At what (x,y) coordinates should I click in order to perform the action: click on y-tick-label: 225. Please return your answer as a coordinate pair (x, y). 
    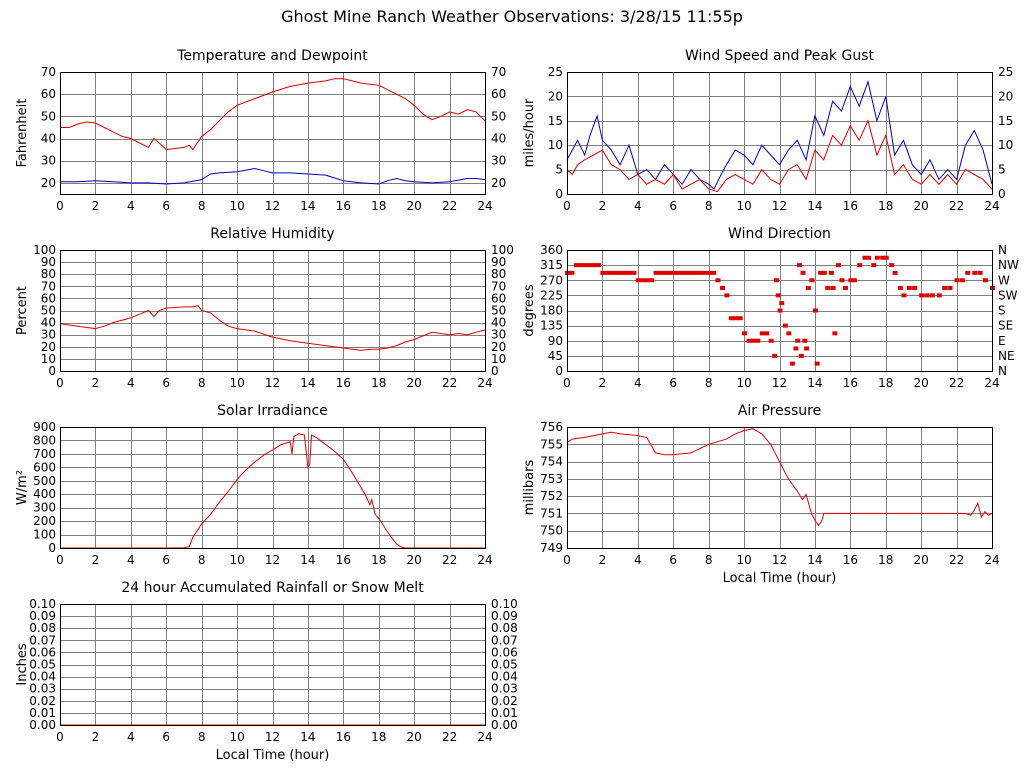
    Looking at the image, I should click on (551, 295).